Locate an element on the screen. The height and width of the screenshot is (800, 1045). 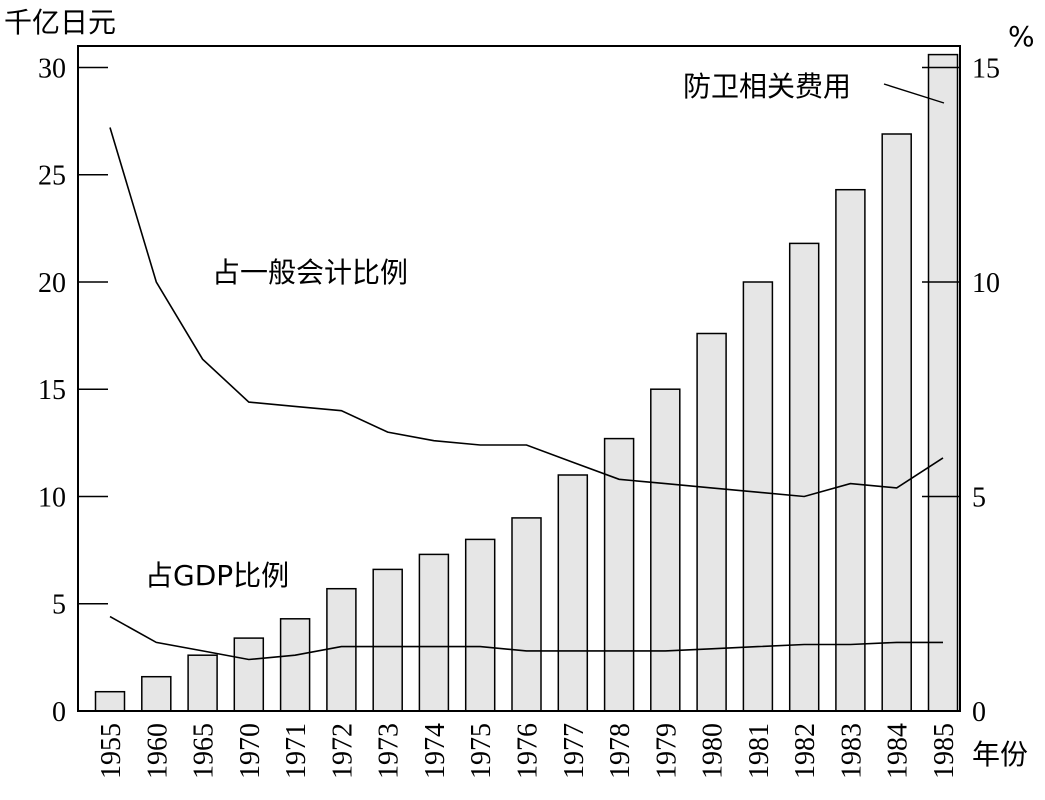
left-tick-label-0: 0 is located at coordinates (59, 712).